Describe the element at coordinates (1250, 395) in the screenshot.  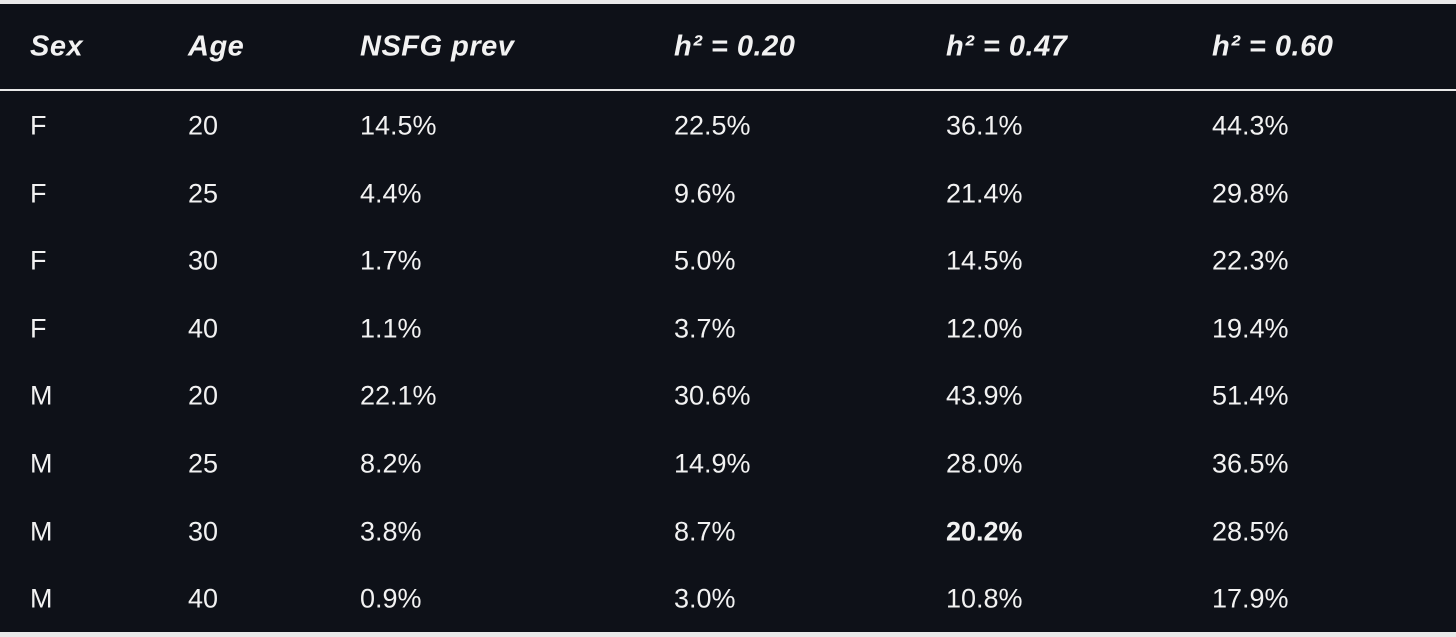
I see `table-cell: 51.4%` at that location.